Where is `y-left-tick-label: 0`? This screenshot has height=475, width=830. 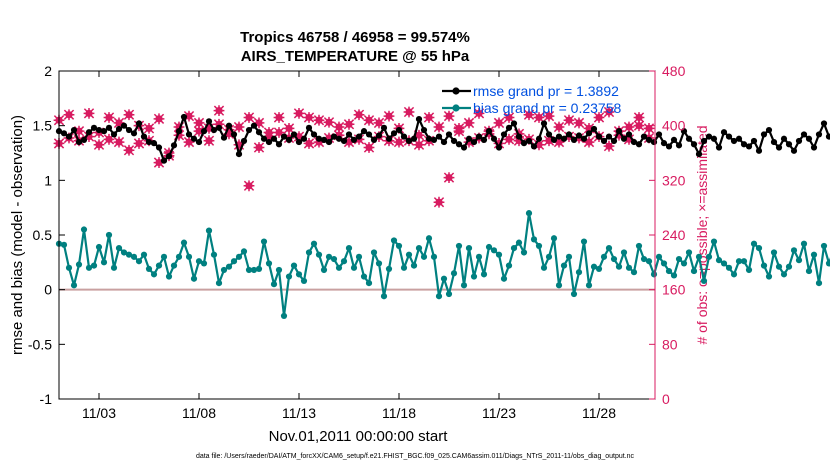 y-left-tick-label: 0 is located at coordinates (48, 290).